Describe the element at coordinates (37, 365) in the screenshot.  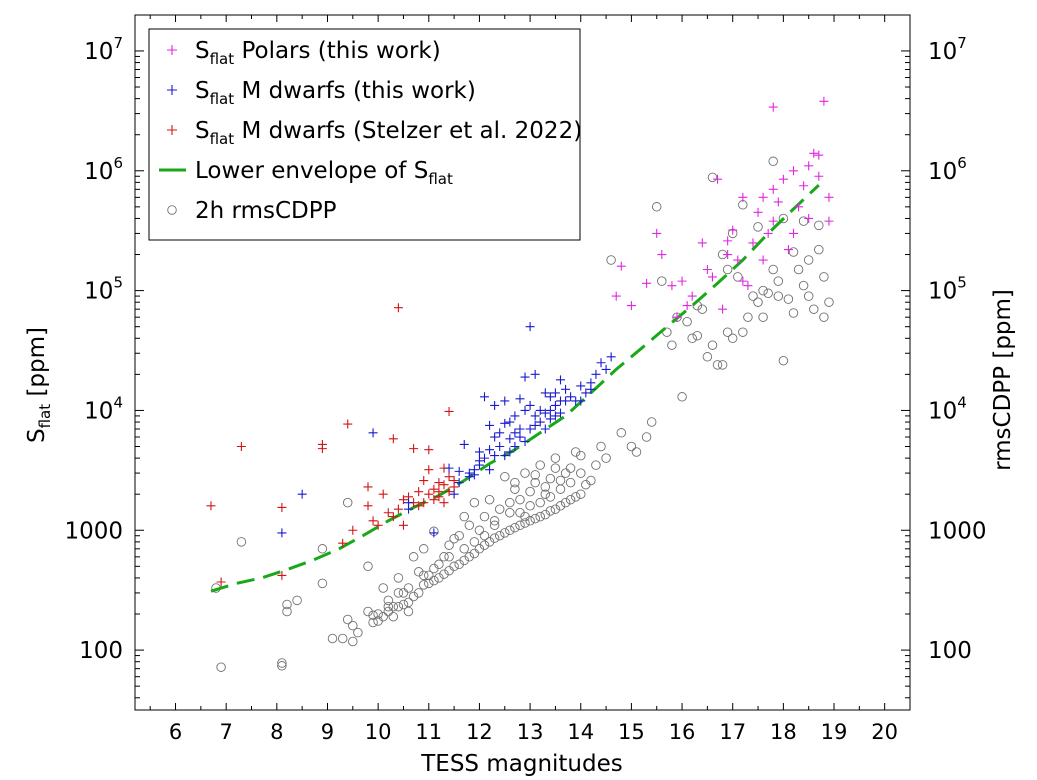
I see `y-axis-label-left-unit: [ppm]` at that location.